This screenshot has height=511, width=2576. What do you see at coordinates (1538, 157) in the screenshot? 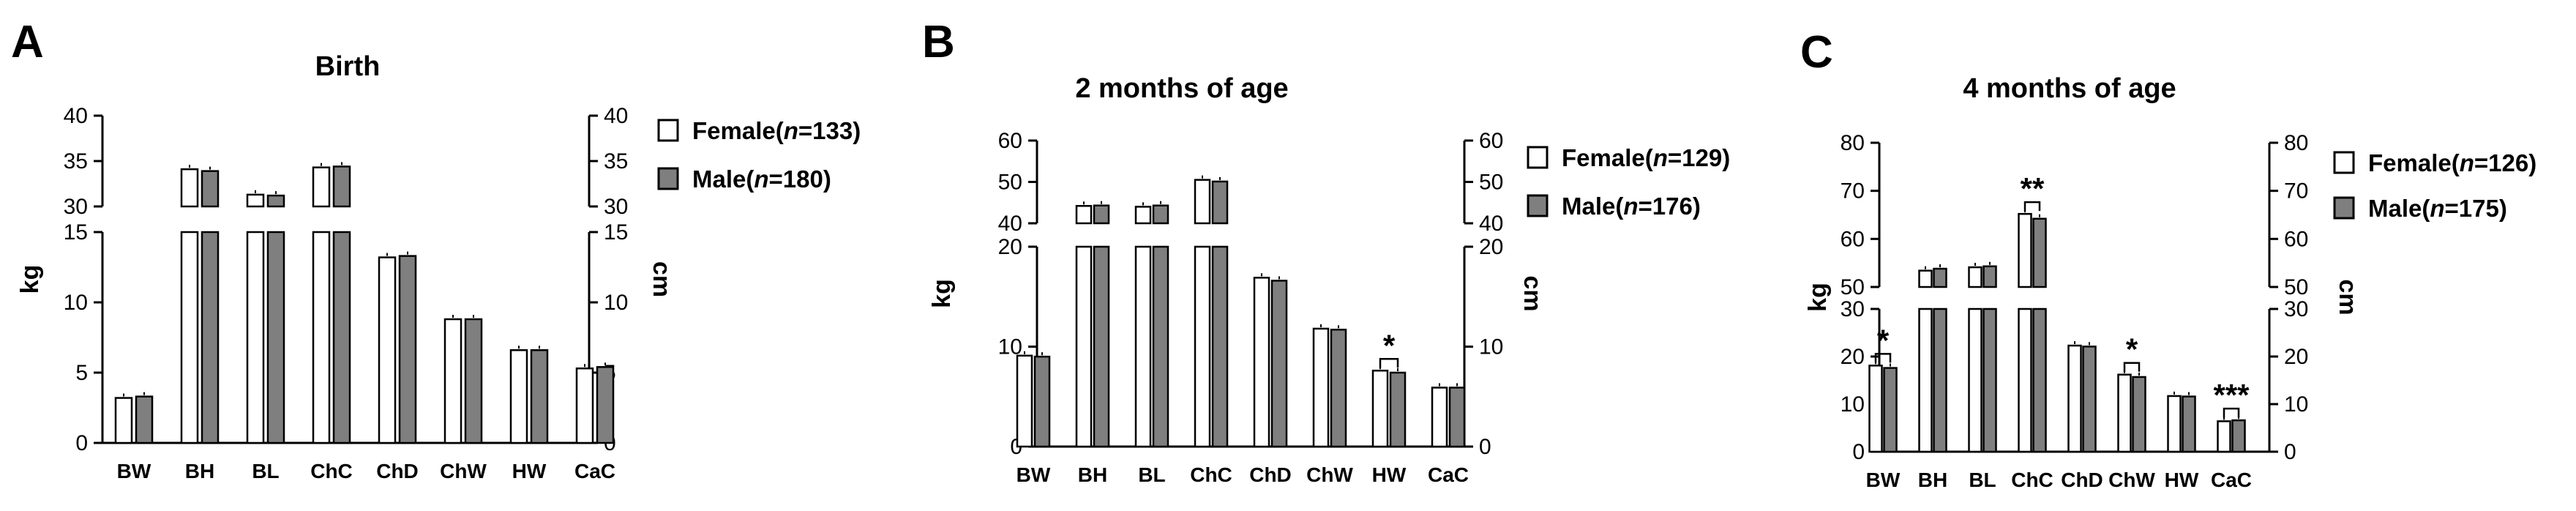
I see `legend-swatch-female` at bounding box center [1538, 157].